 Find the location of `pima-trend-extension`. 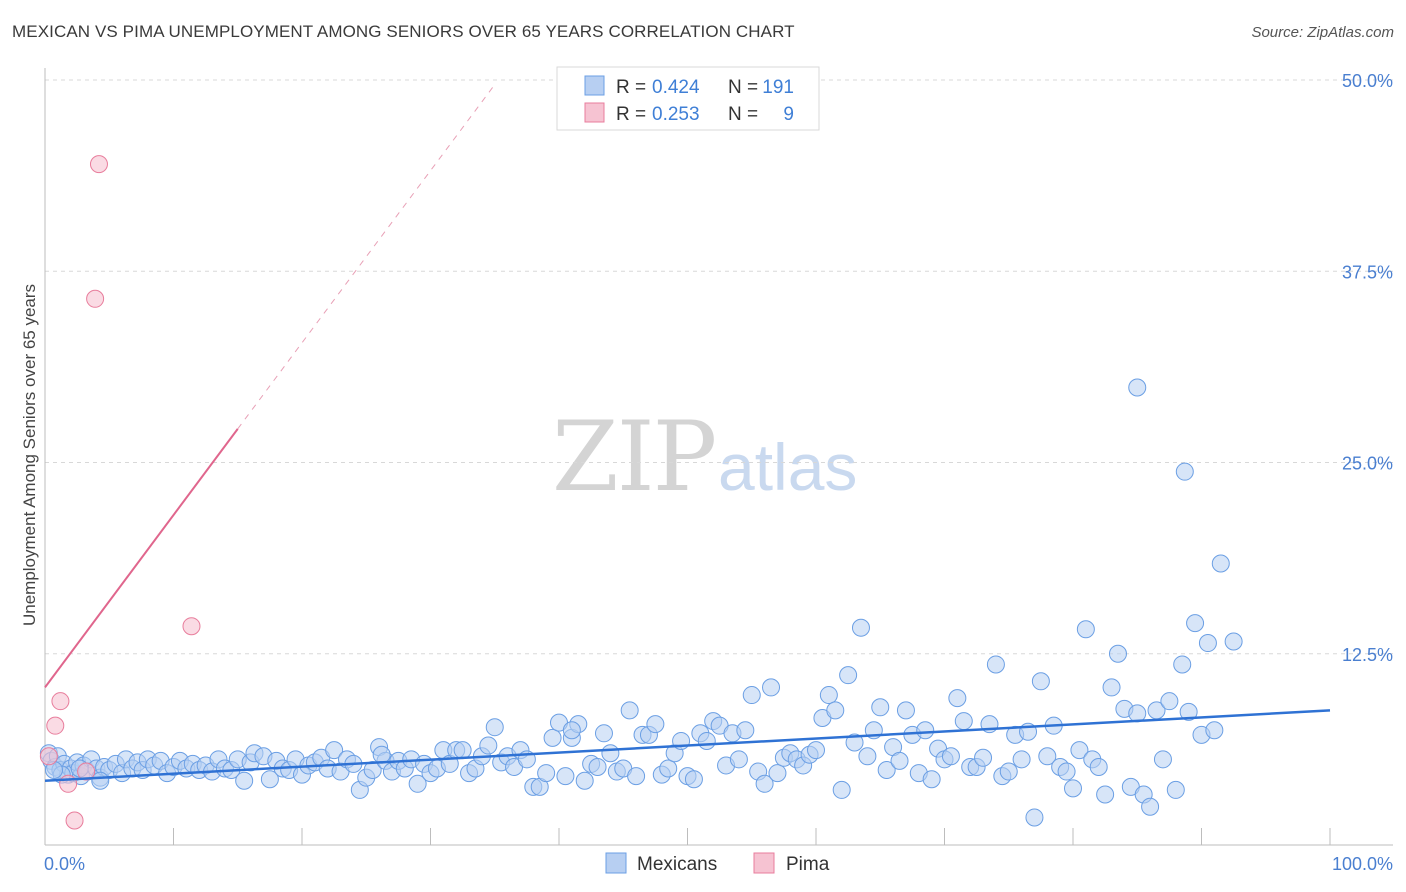

pima-trend-extension is located at coordinates (366, 257).